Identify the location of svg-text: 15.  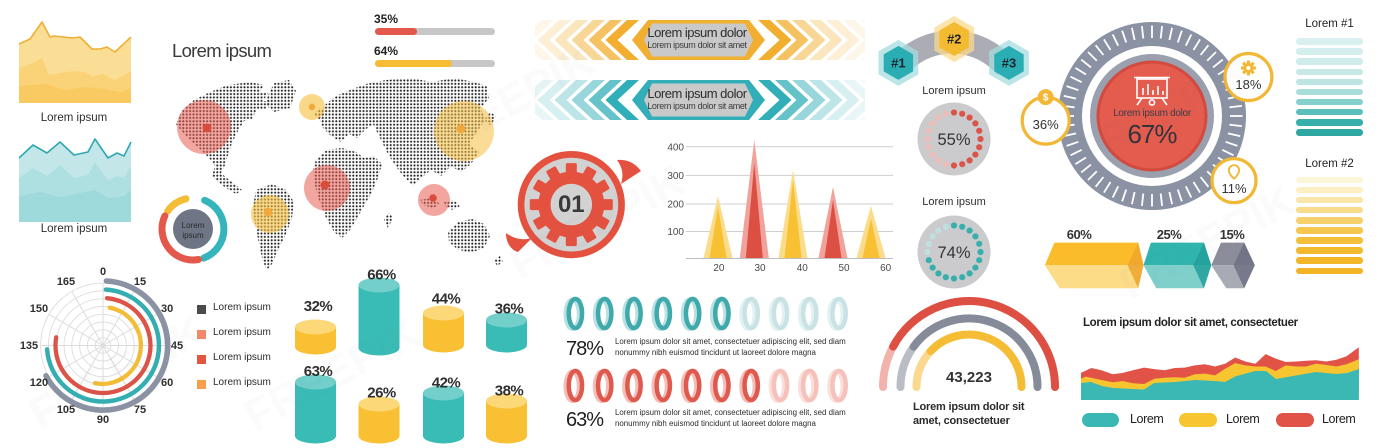
(140, 282).